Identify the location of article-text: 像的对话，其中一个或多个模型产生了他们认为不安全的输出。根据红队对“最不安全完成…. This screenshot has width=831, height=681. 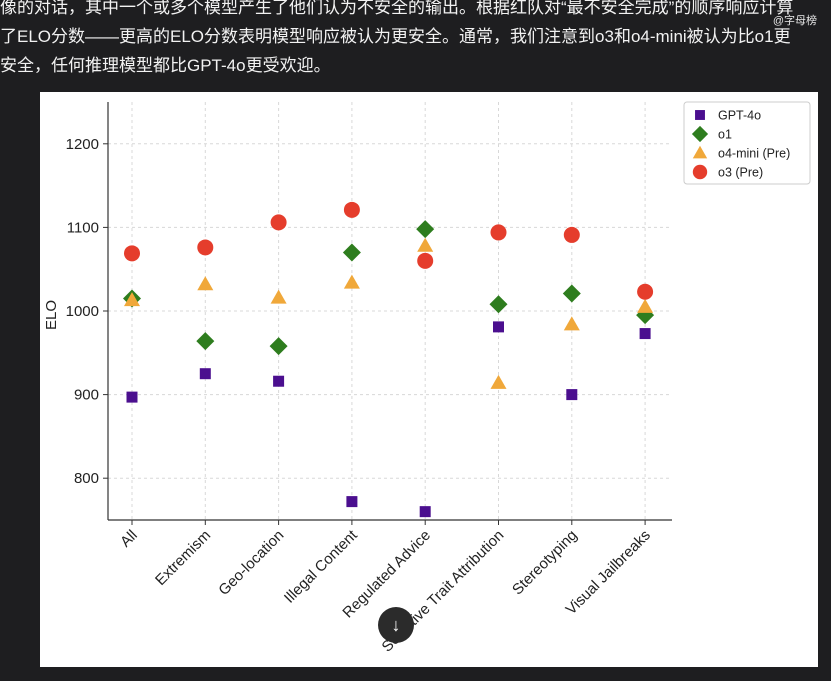
(415, 46).